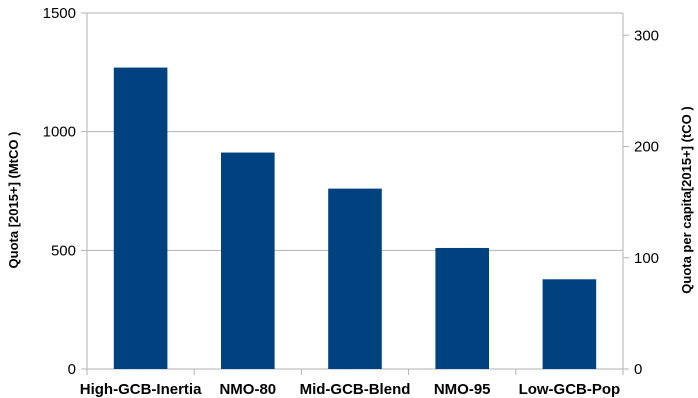  I want to click on right-tick-label: 300, so click(646, 35).